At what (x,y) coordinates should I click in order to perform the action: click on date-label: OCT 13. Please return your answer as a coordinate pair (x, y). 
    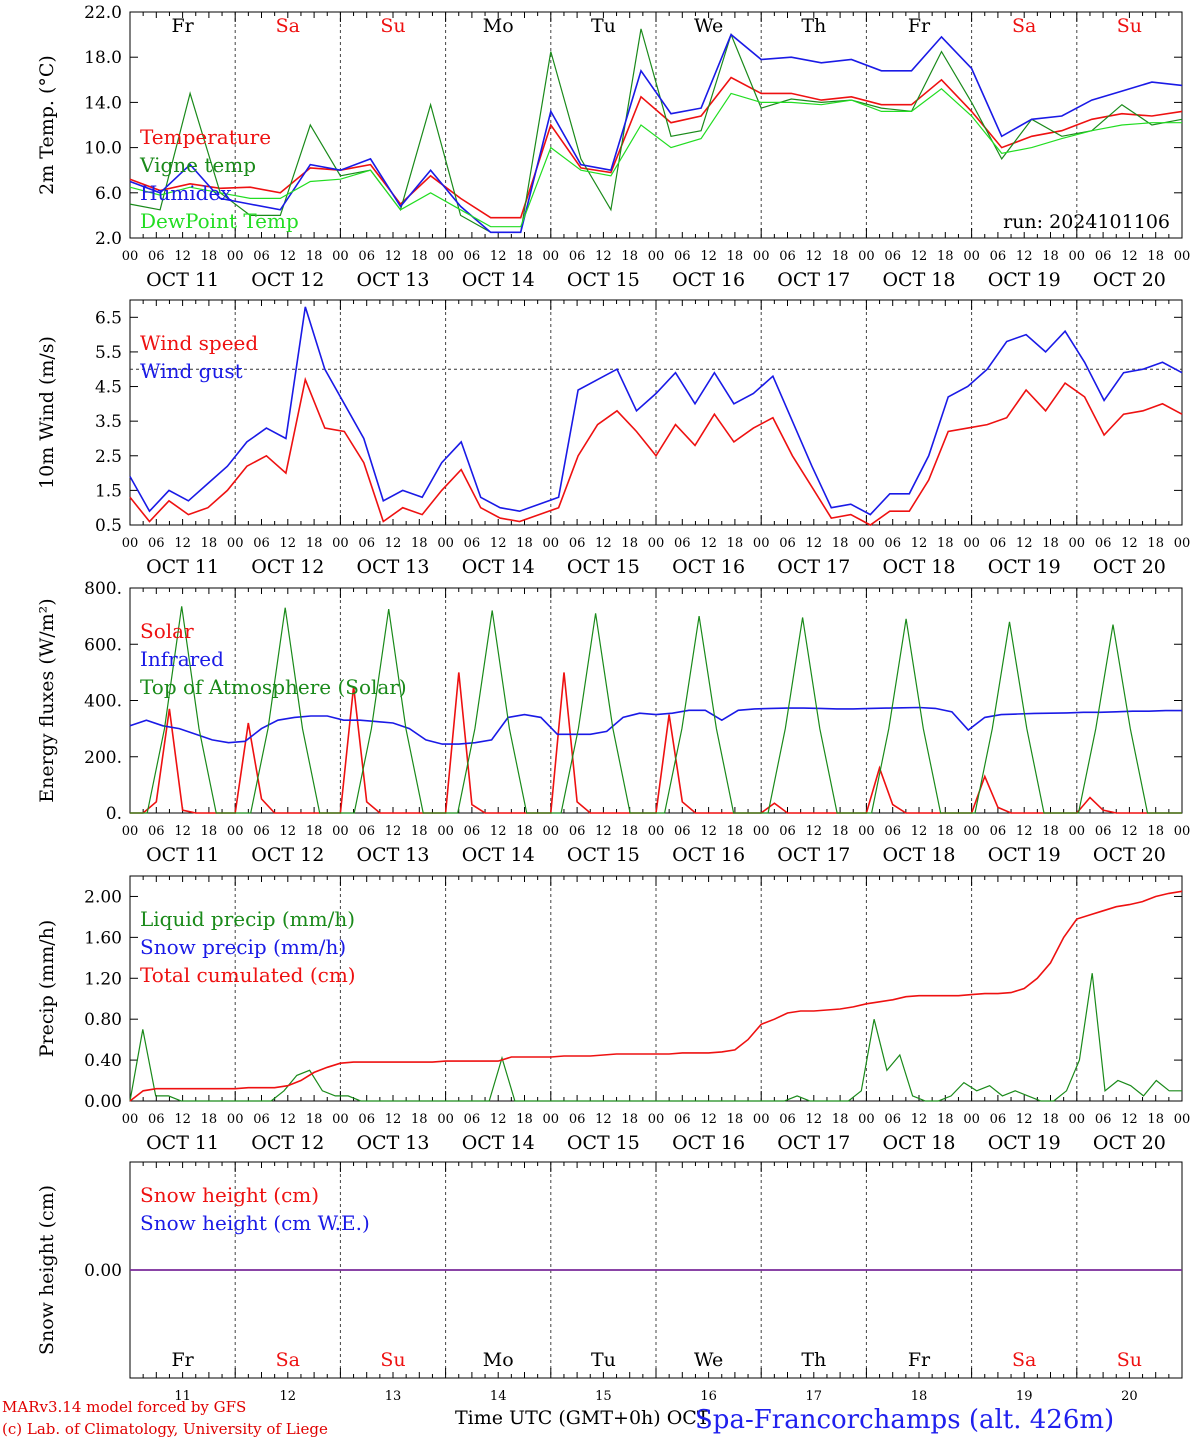
    Looking at the image, I should click on (392, 855).